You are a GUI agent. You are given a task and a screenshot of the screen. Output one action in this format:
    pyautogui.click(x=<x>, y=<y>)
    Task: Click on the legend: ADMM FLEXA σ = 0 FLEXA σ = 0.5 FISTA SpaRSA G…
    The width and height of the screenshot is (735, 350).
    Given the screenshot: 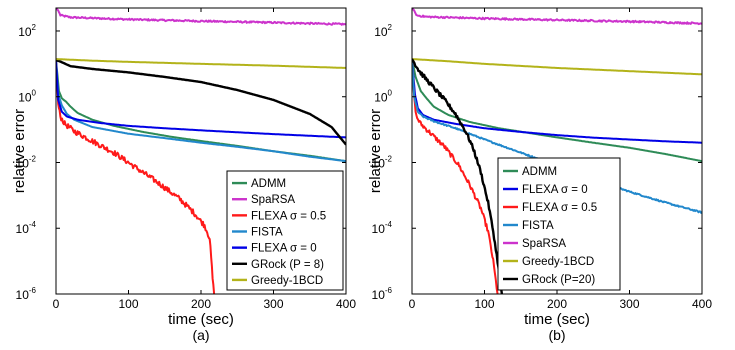 What is the action you would take?
    pyautogui.click(x=559, y=224)
    